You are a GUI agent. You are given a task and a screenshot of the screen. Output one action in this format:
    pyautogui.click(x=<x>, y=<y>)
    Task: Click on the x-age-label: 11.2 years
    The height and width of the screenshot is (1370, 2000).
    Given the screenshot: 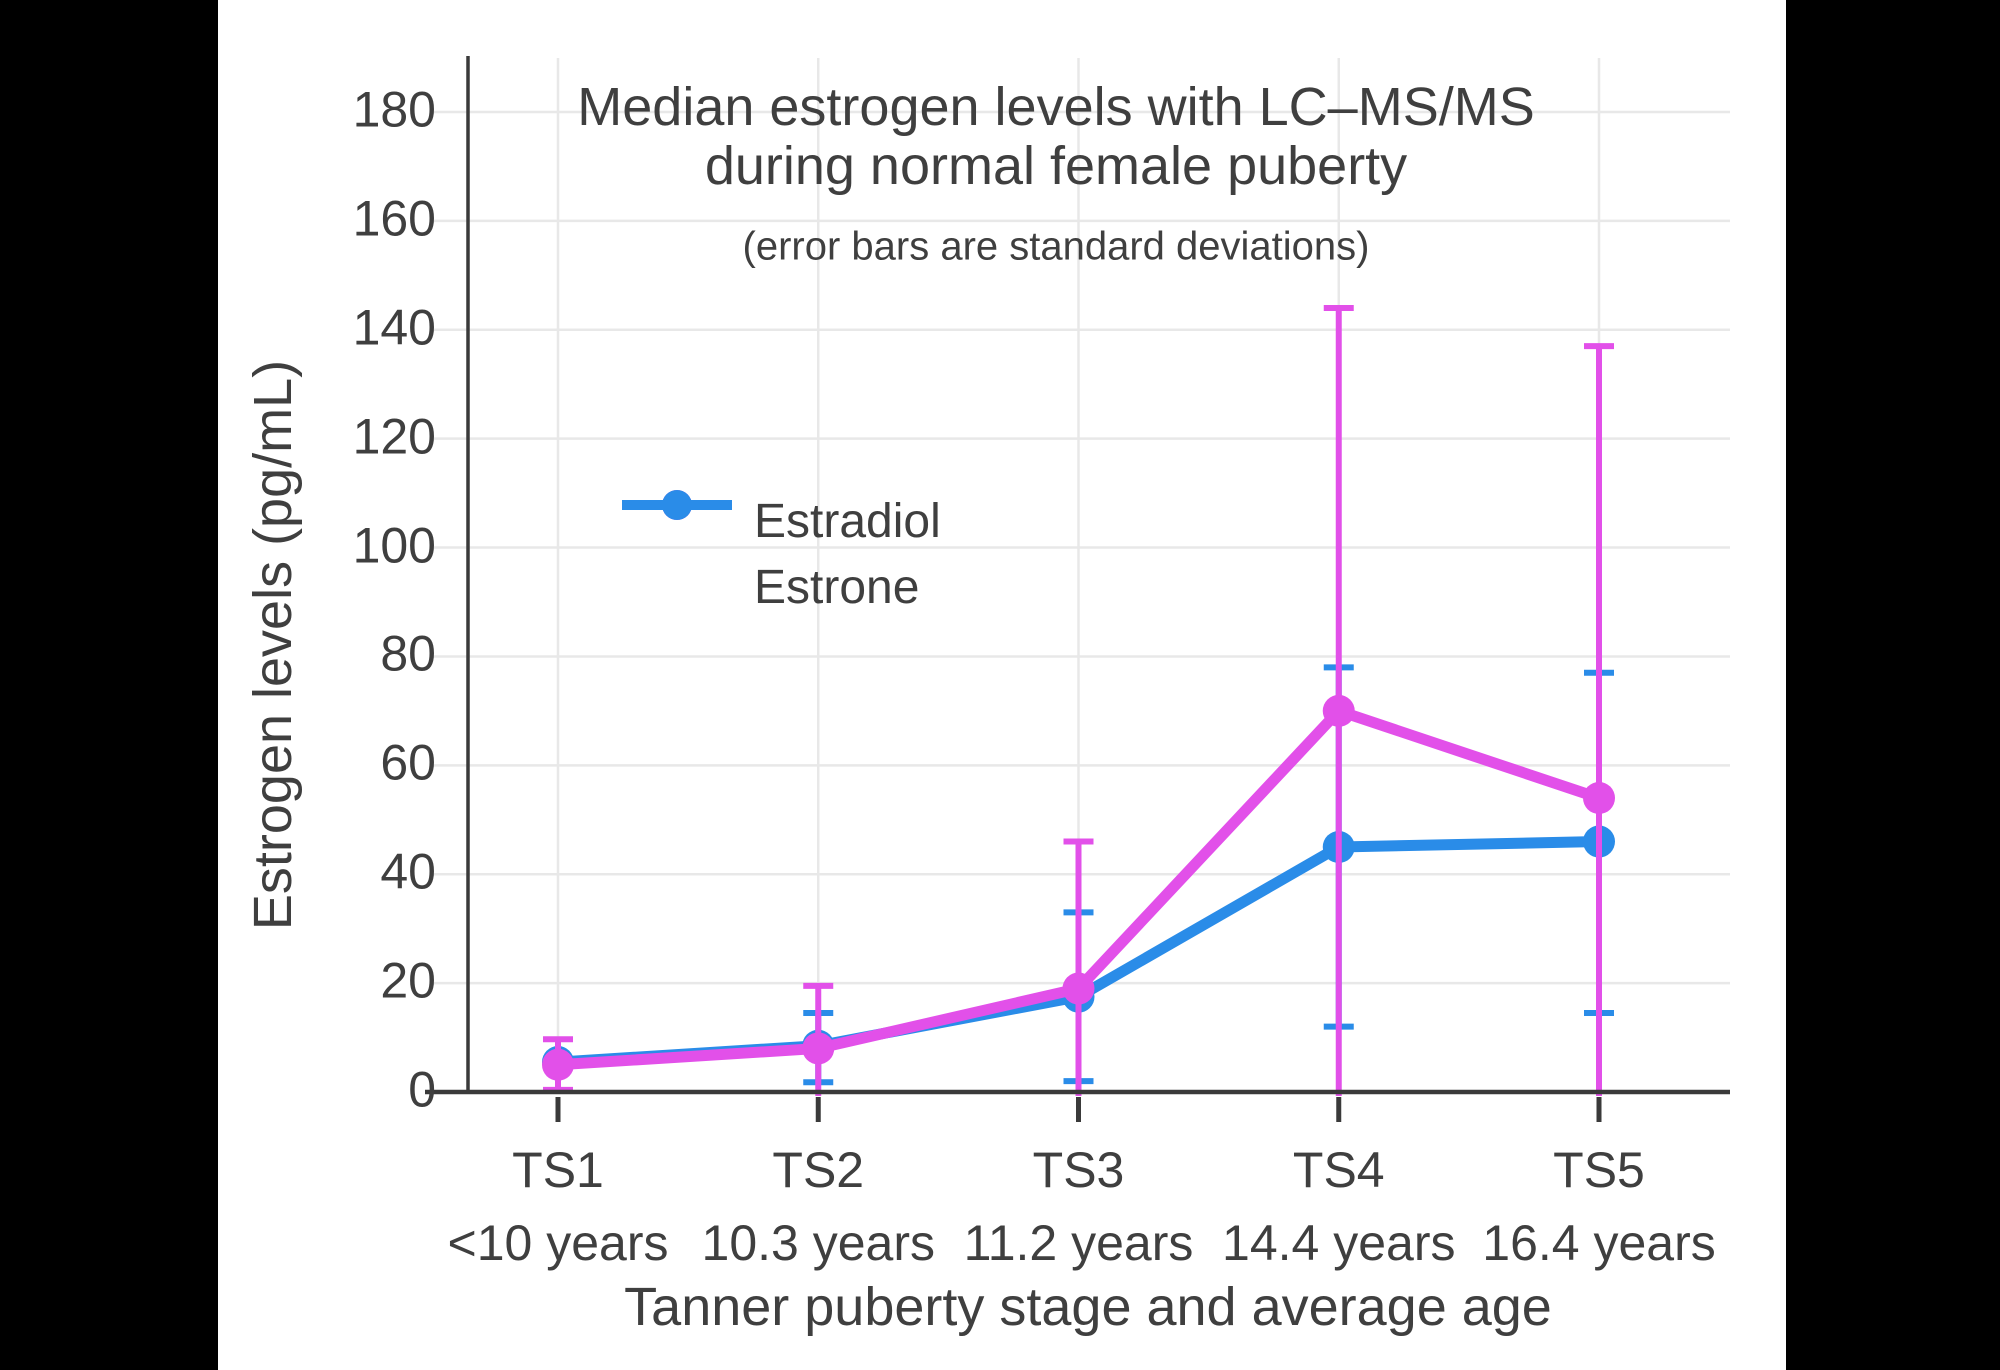 What is the action you would take?
    pyautogui.click(x=1078, y=1243)
    